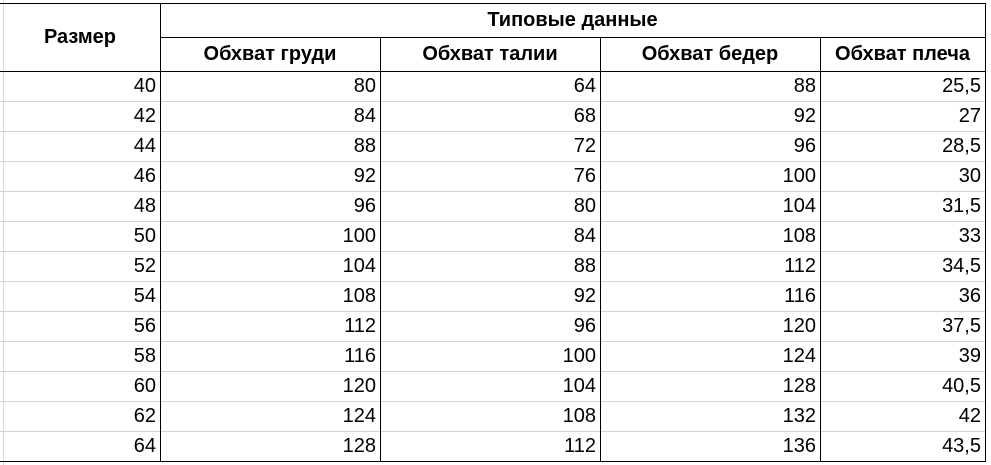 Image resolution: width=991 pixels, height=465 pixels. Describe the element at coordinates (80, 417) in the screenshot. I see `cell-size: 62` at that location.